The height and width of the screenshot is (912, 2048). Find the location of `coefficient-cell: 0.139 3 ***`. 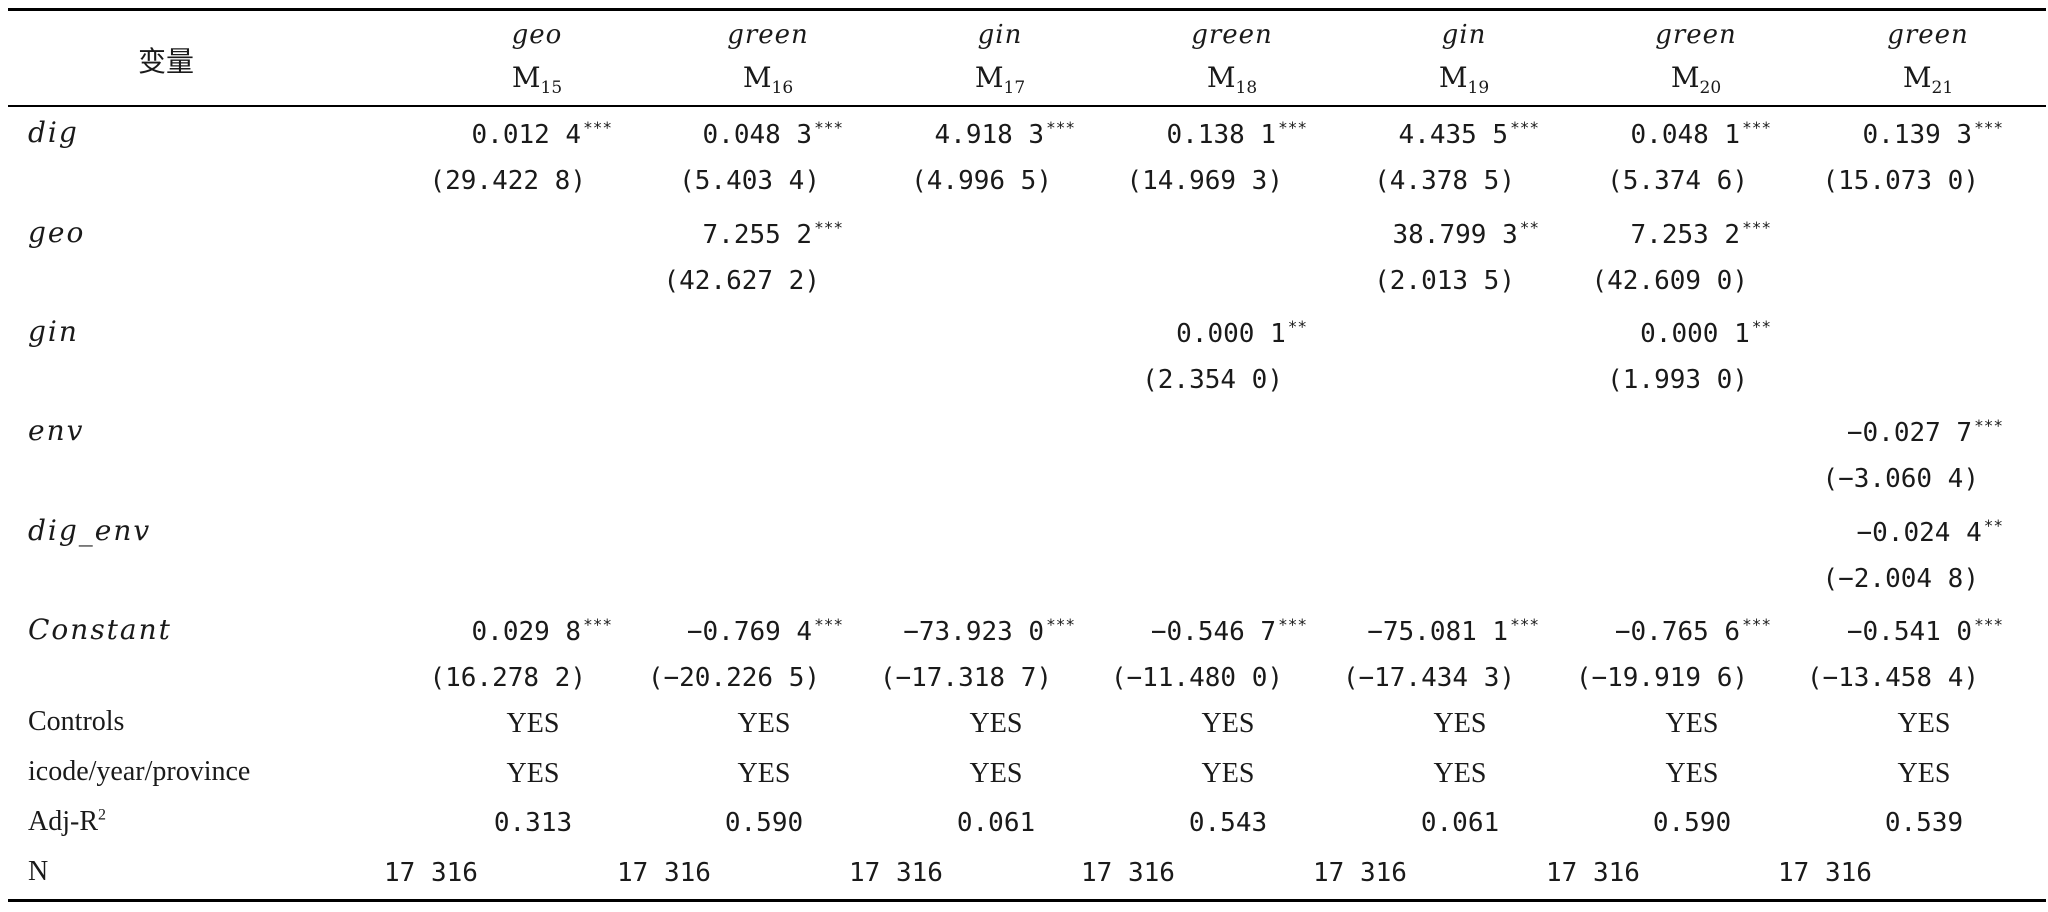

coefficient-cell: 0.139 3 *** is located at coordinates (1932, 134).